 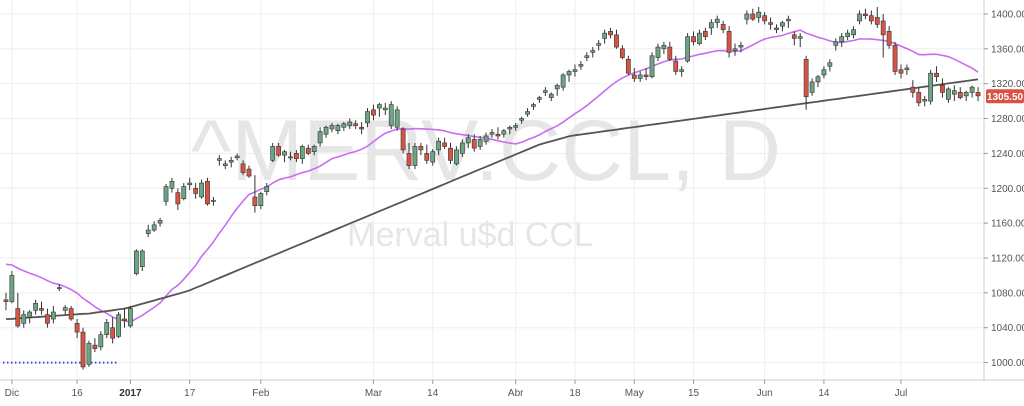 What do you see at coordinates (1005, 96) in the screenshot?
I see `last-price-tag: 1305.50` at bounding box center [1005, 96].